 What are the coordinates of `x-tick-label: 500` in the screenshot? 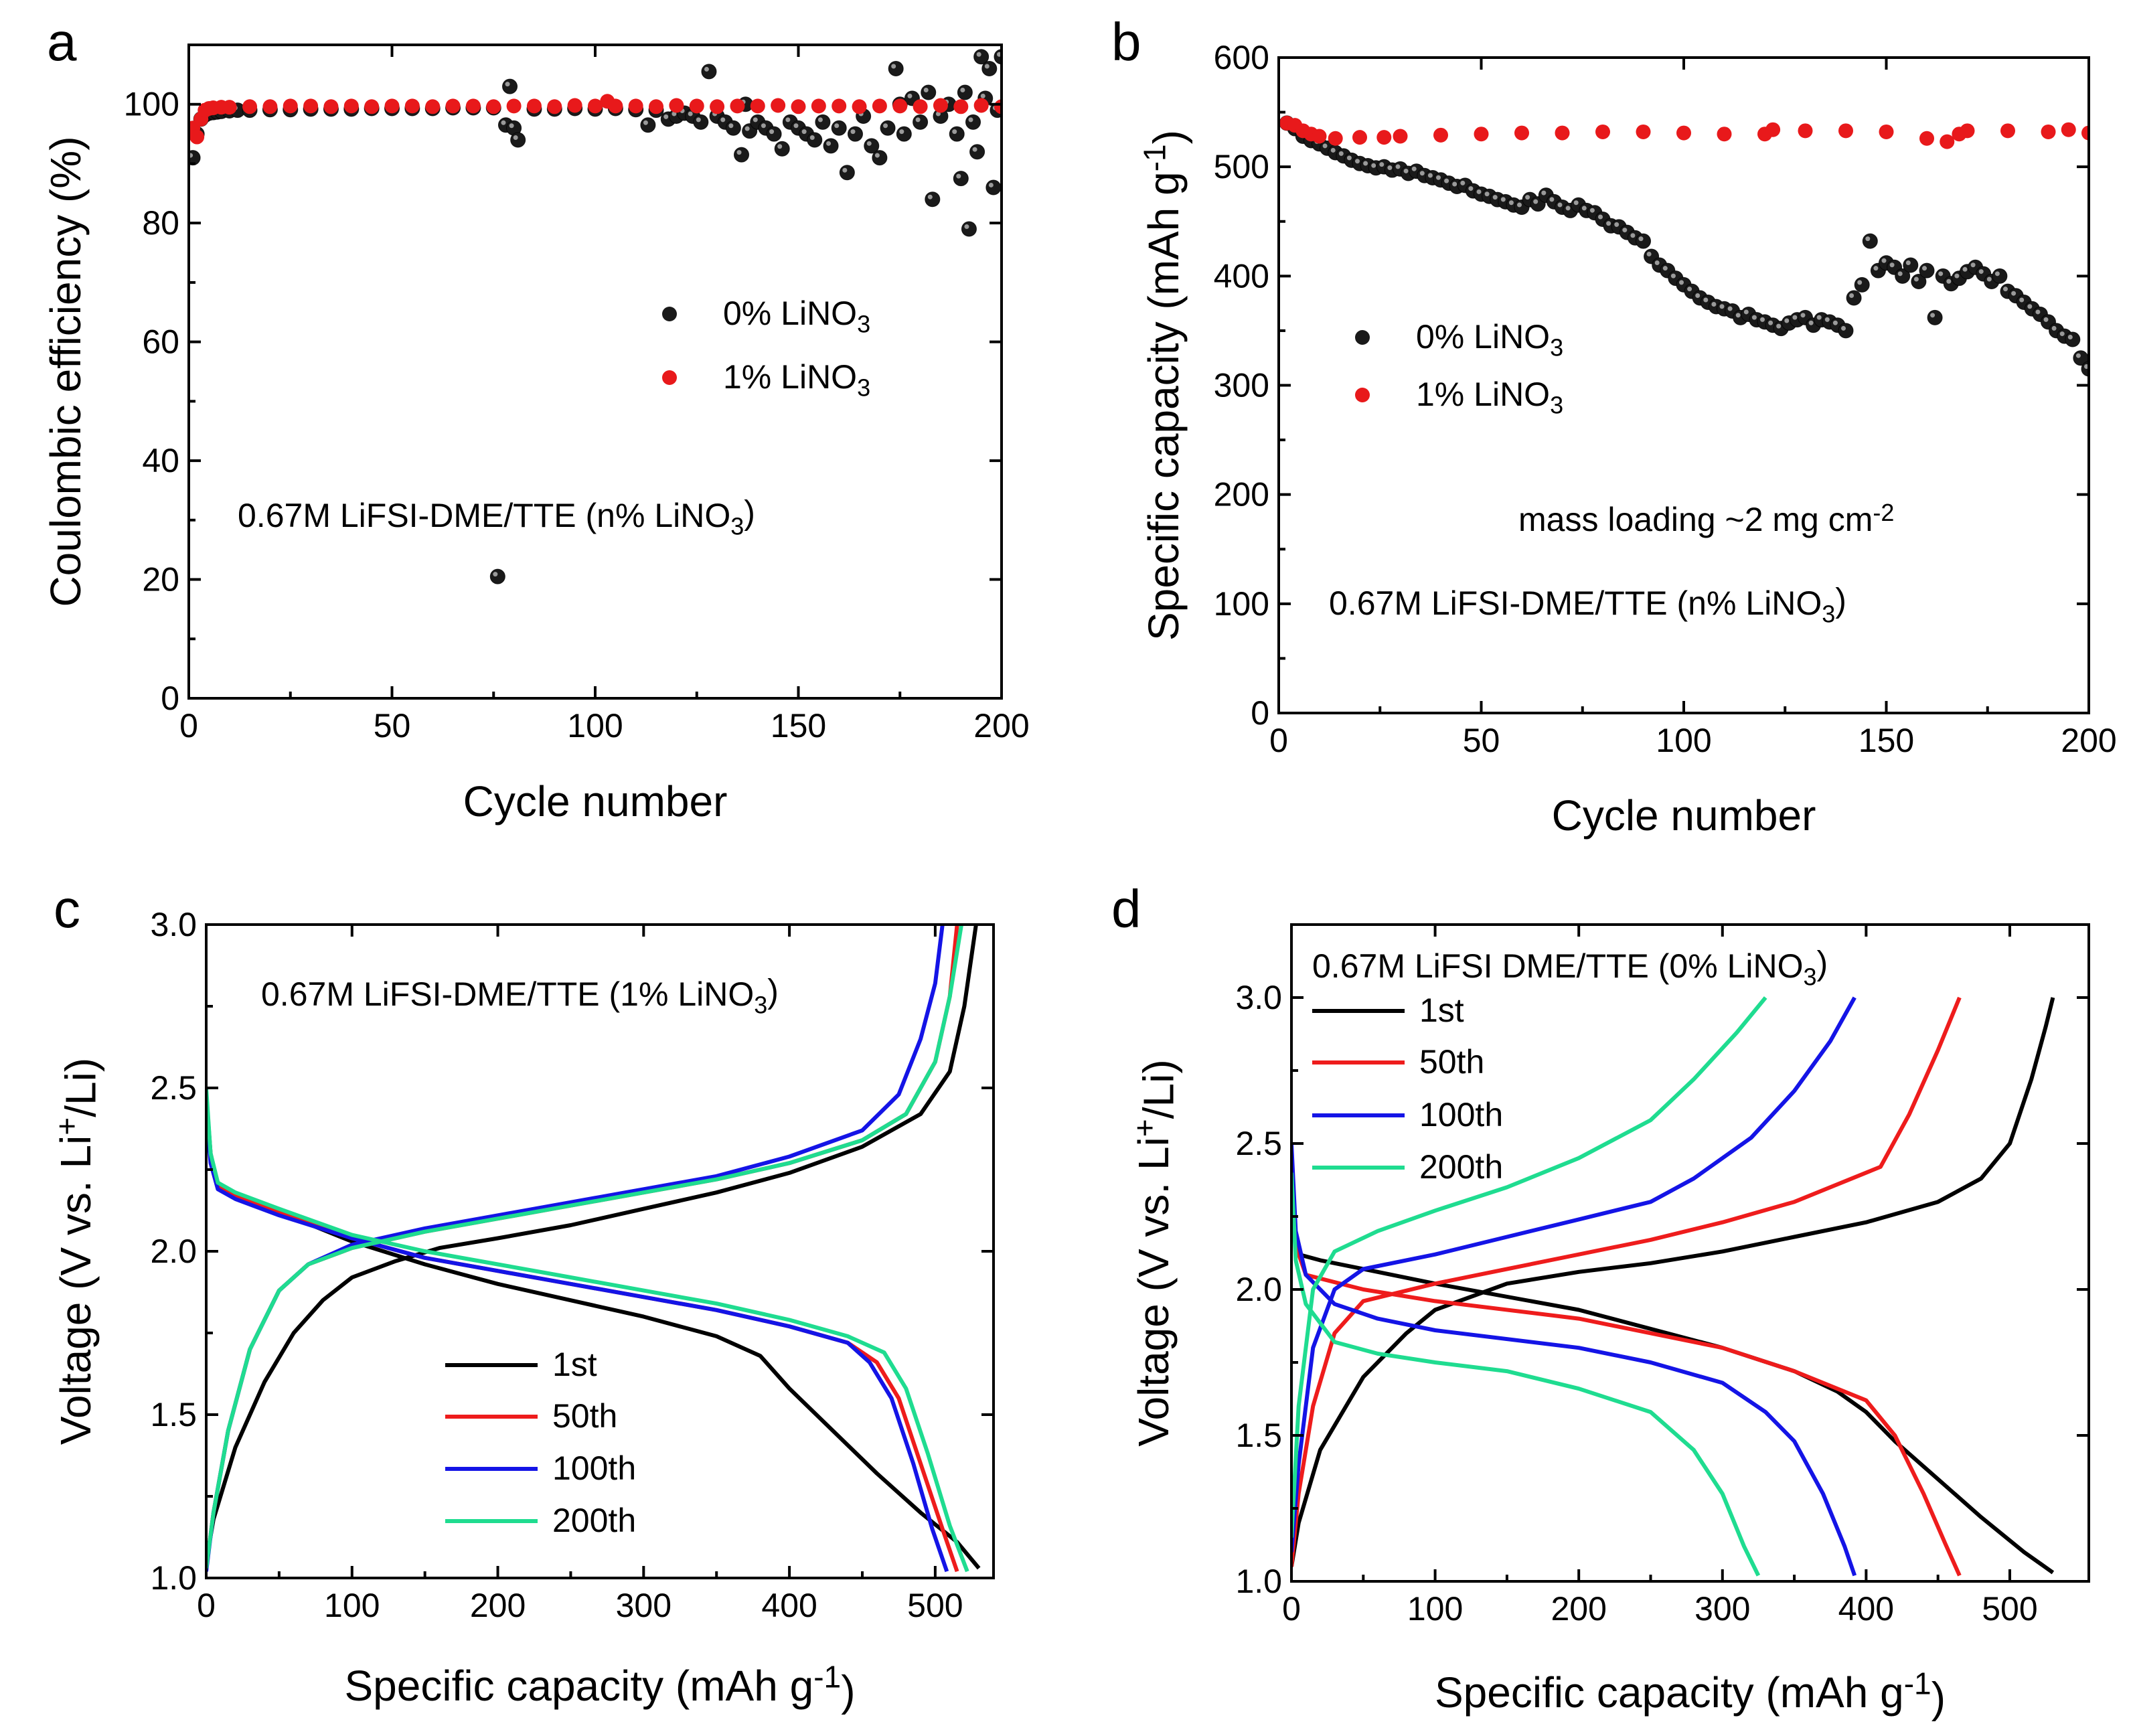 It's located at (935, 1605).